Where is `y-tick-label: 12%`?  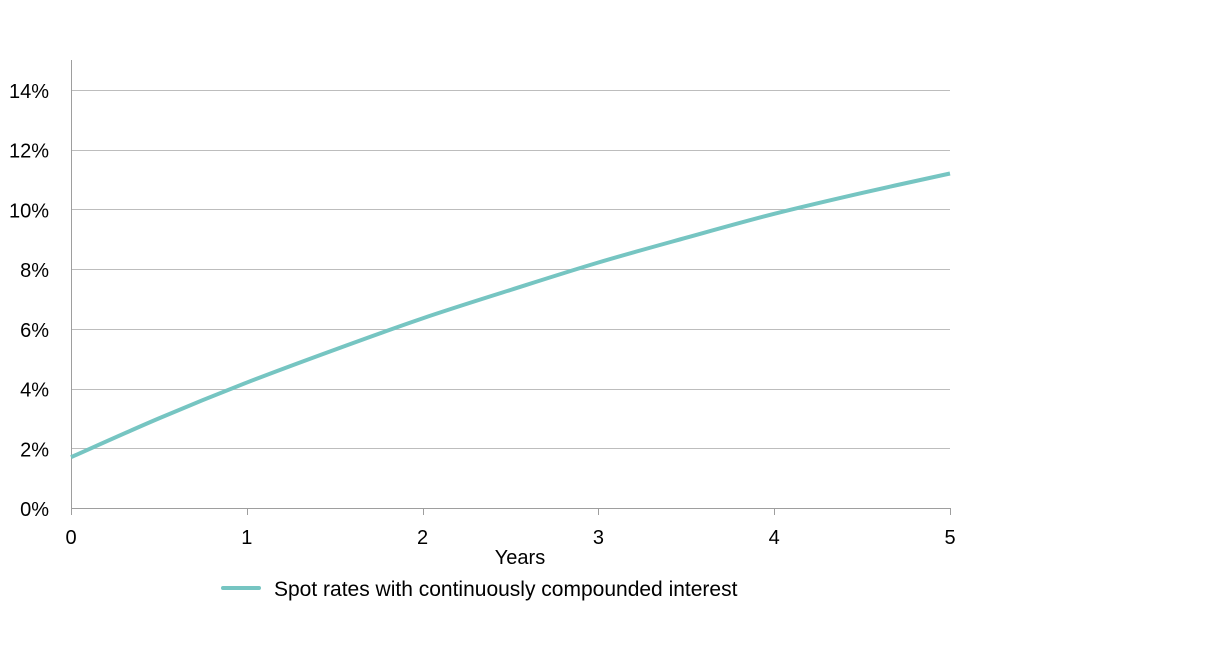
y-tick-label: 12% is located at coordinates (29, 152).